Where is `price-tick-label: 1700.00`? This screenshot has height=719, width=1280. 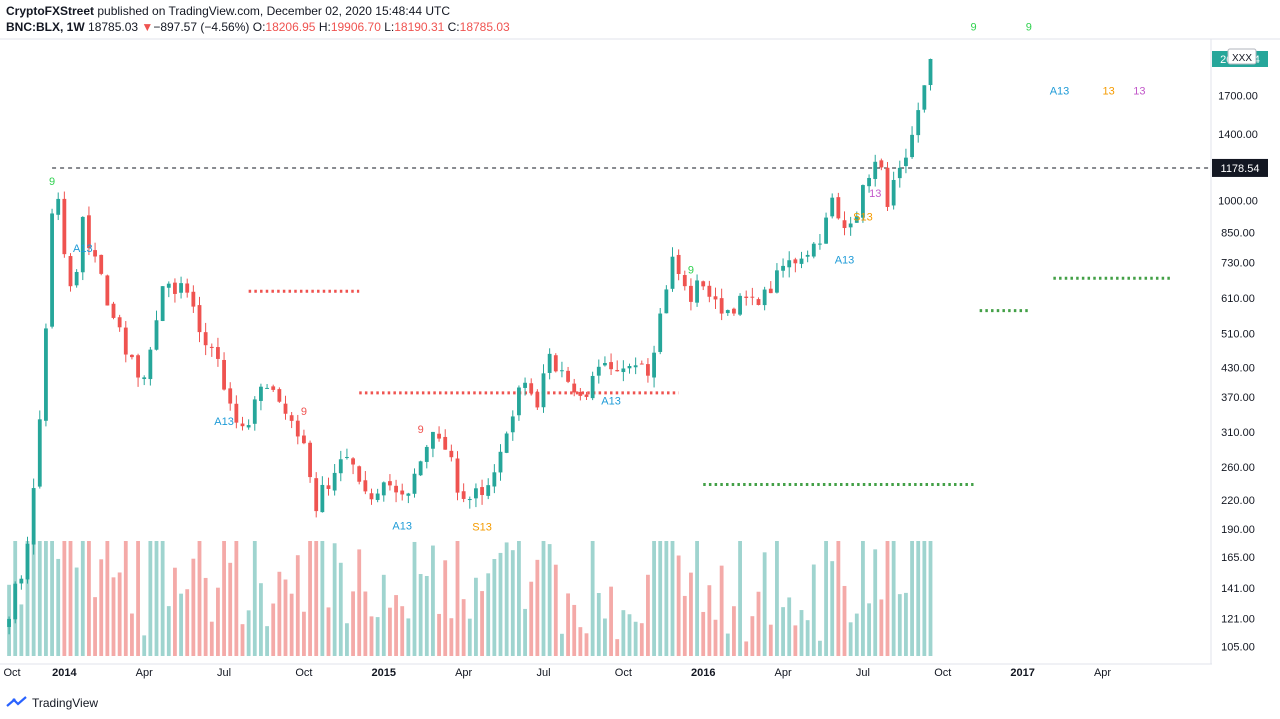 price-tick-label: 1700.00 is located at coordinates (1238, 96).